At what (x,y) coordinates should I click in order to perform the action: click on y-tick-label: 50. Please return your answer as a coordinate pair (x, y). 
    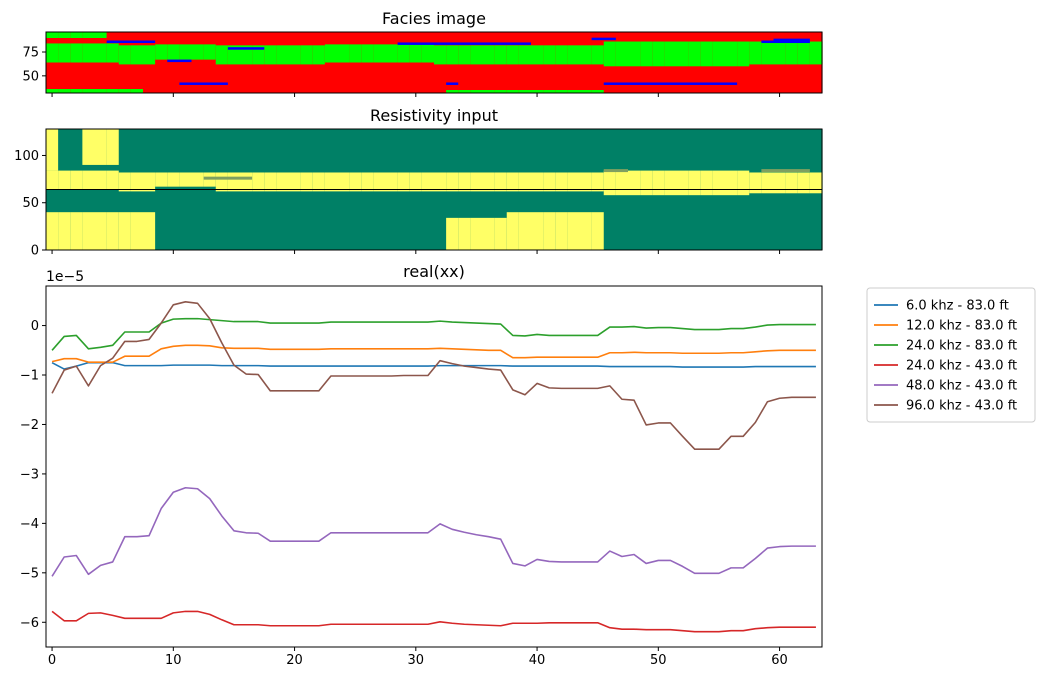
    Looking at the image, I should click on (30, 203).